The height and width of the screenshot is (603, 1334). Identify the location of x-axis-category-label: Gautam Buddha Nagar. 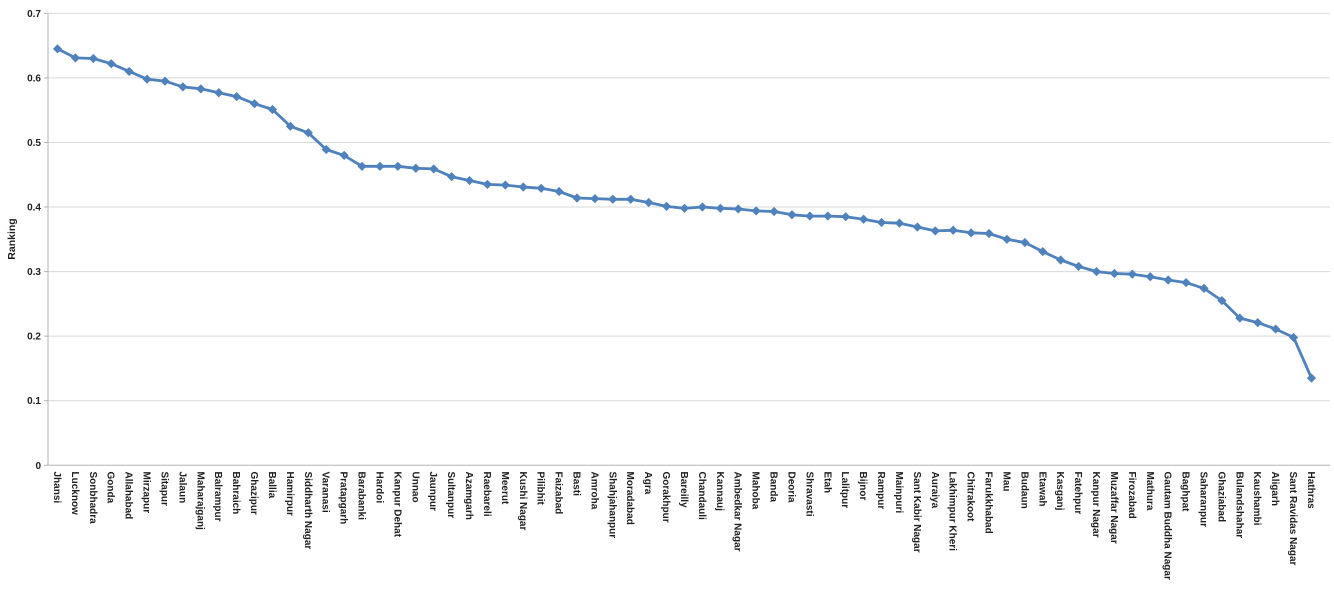
(1167, 526).